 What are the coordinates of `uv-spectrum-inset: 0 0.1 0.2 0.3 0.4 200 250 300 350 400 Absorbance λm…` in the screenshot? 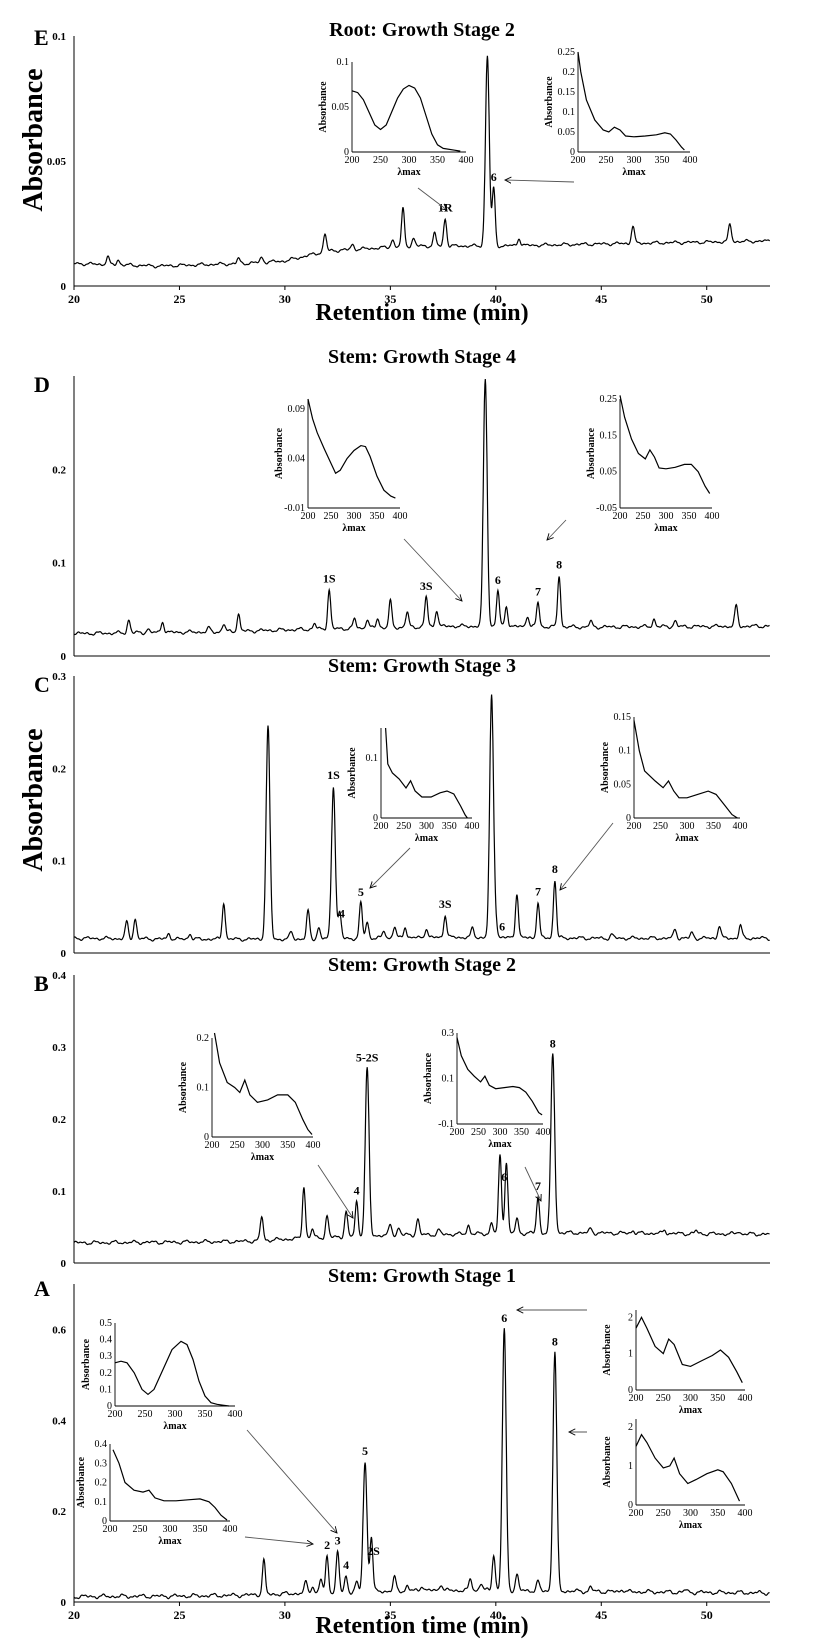 It's located at (194, 1493).